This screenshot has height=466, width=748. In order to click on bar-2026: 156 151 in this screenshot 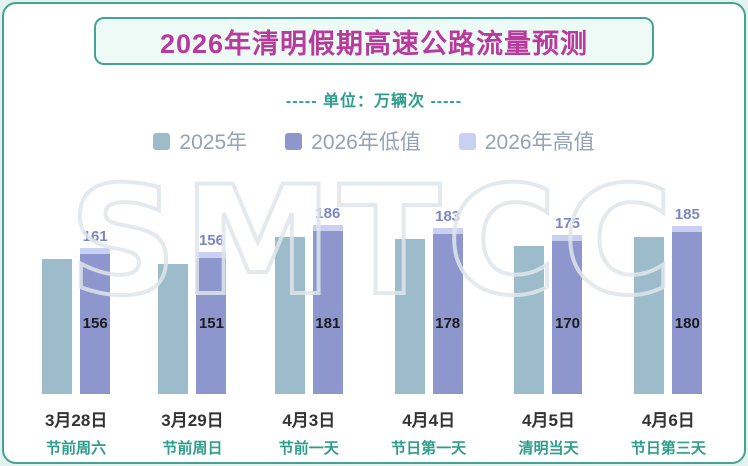, I will do `click(211, 313)`.